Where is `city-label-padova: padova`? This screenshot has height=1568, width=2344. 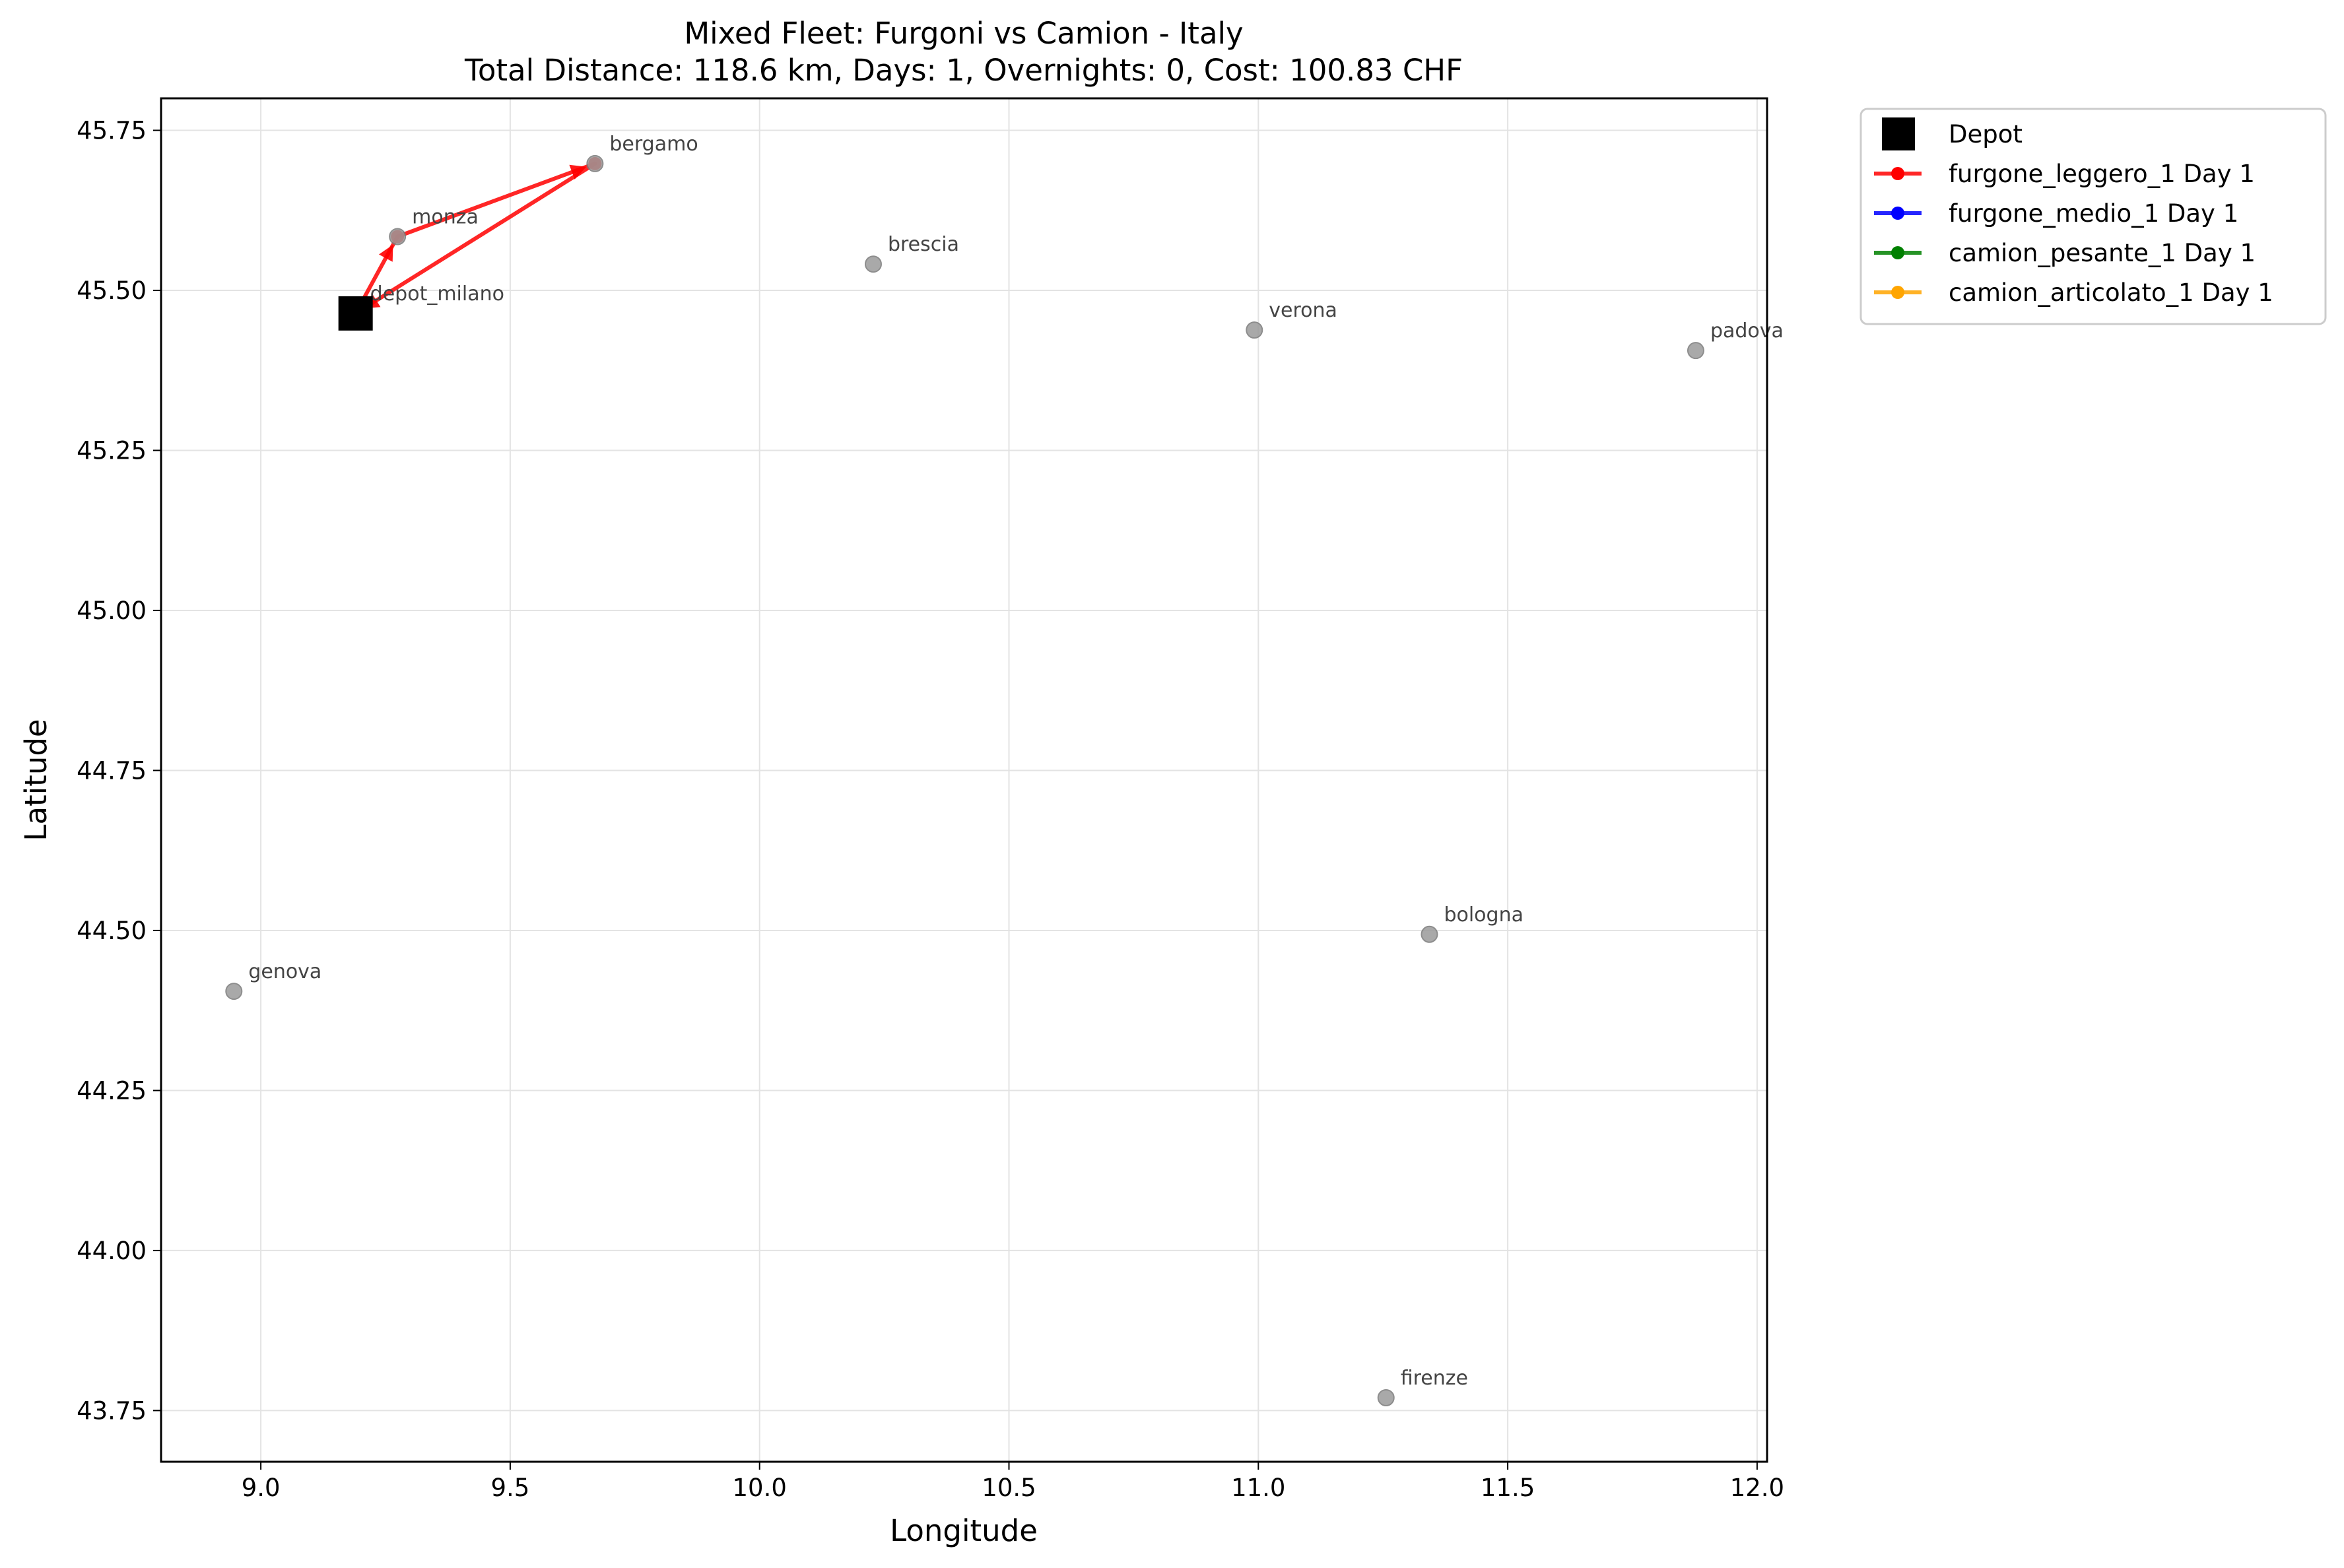
city-label-padova: padova is located at coordinates (1747, 331).